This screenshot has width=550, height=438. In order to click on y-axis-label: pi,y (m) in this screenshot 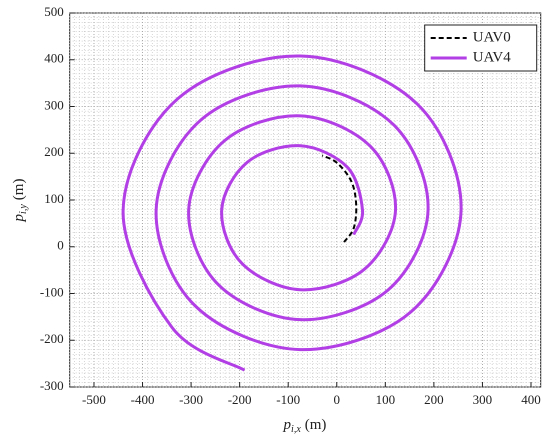, I will do `click(20, 201)`.